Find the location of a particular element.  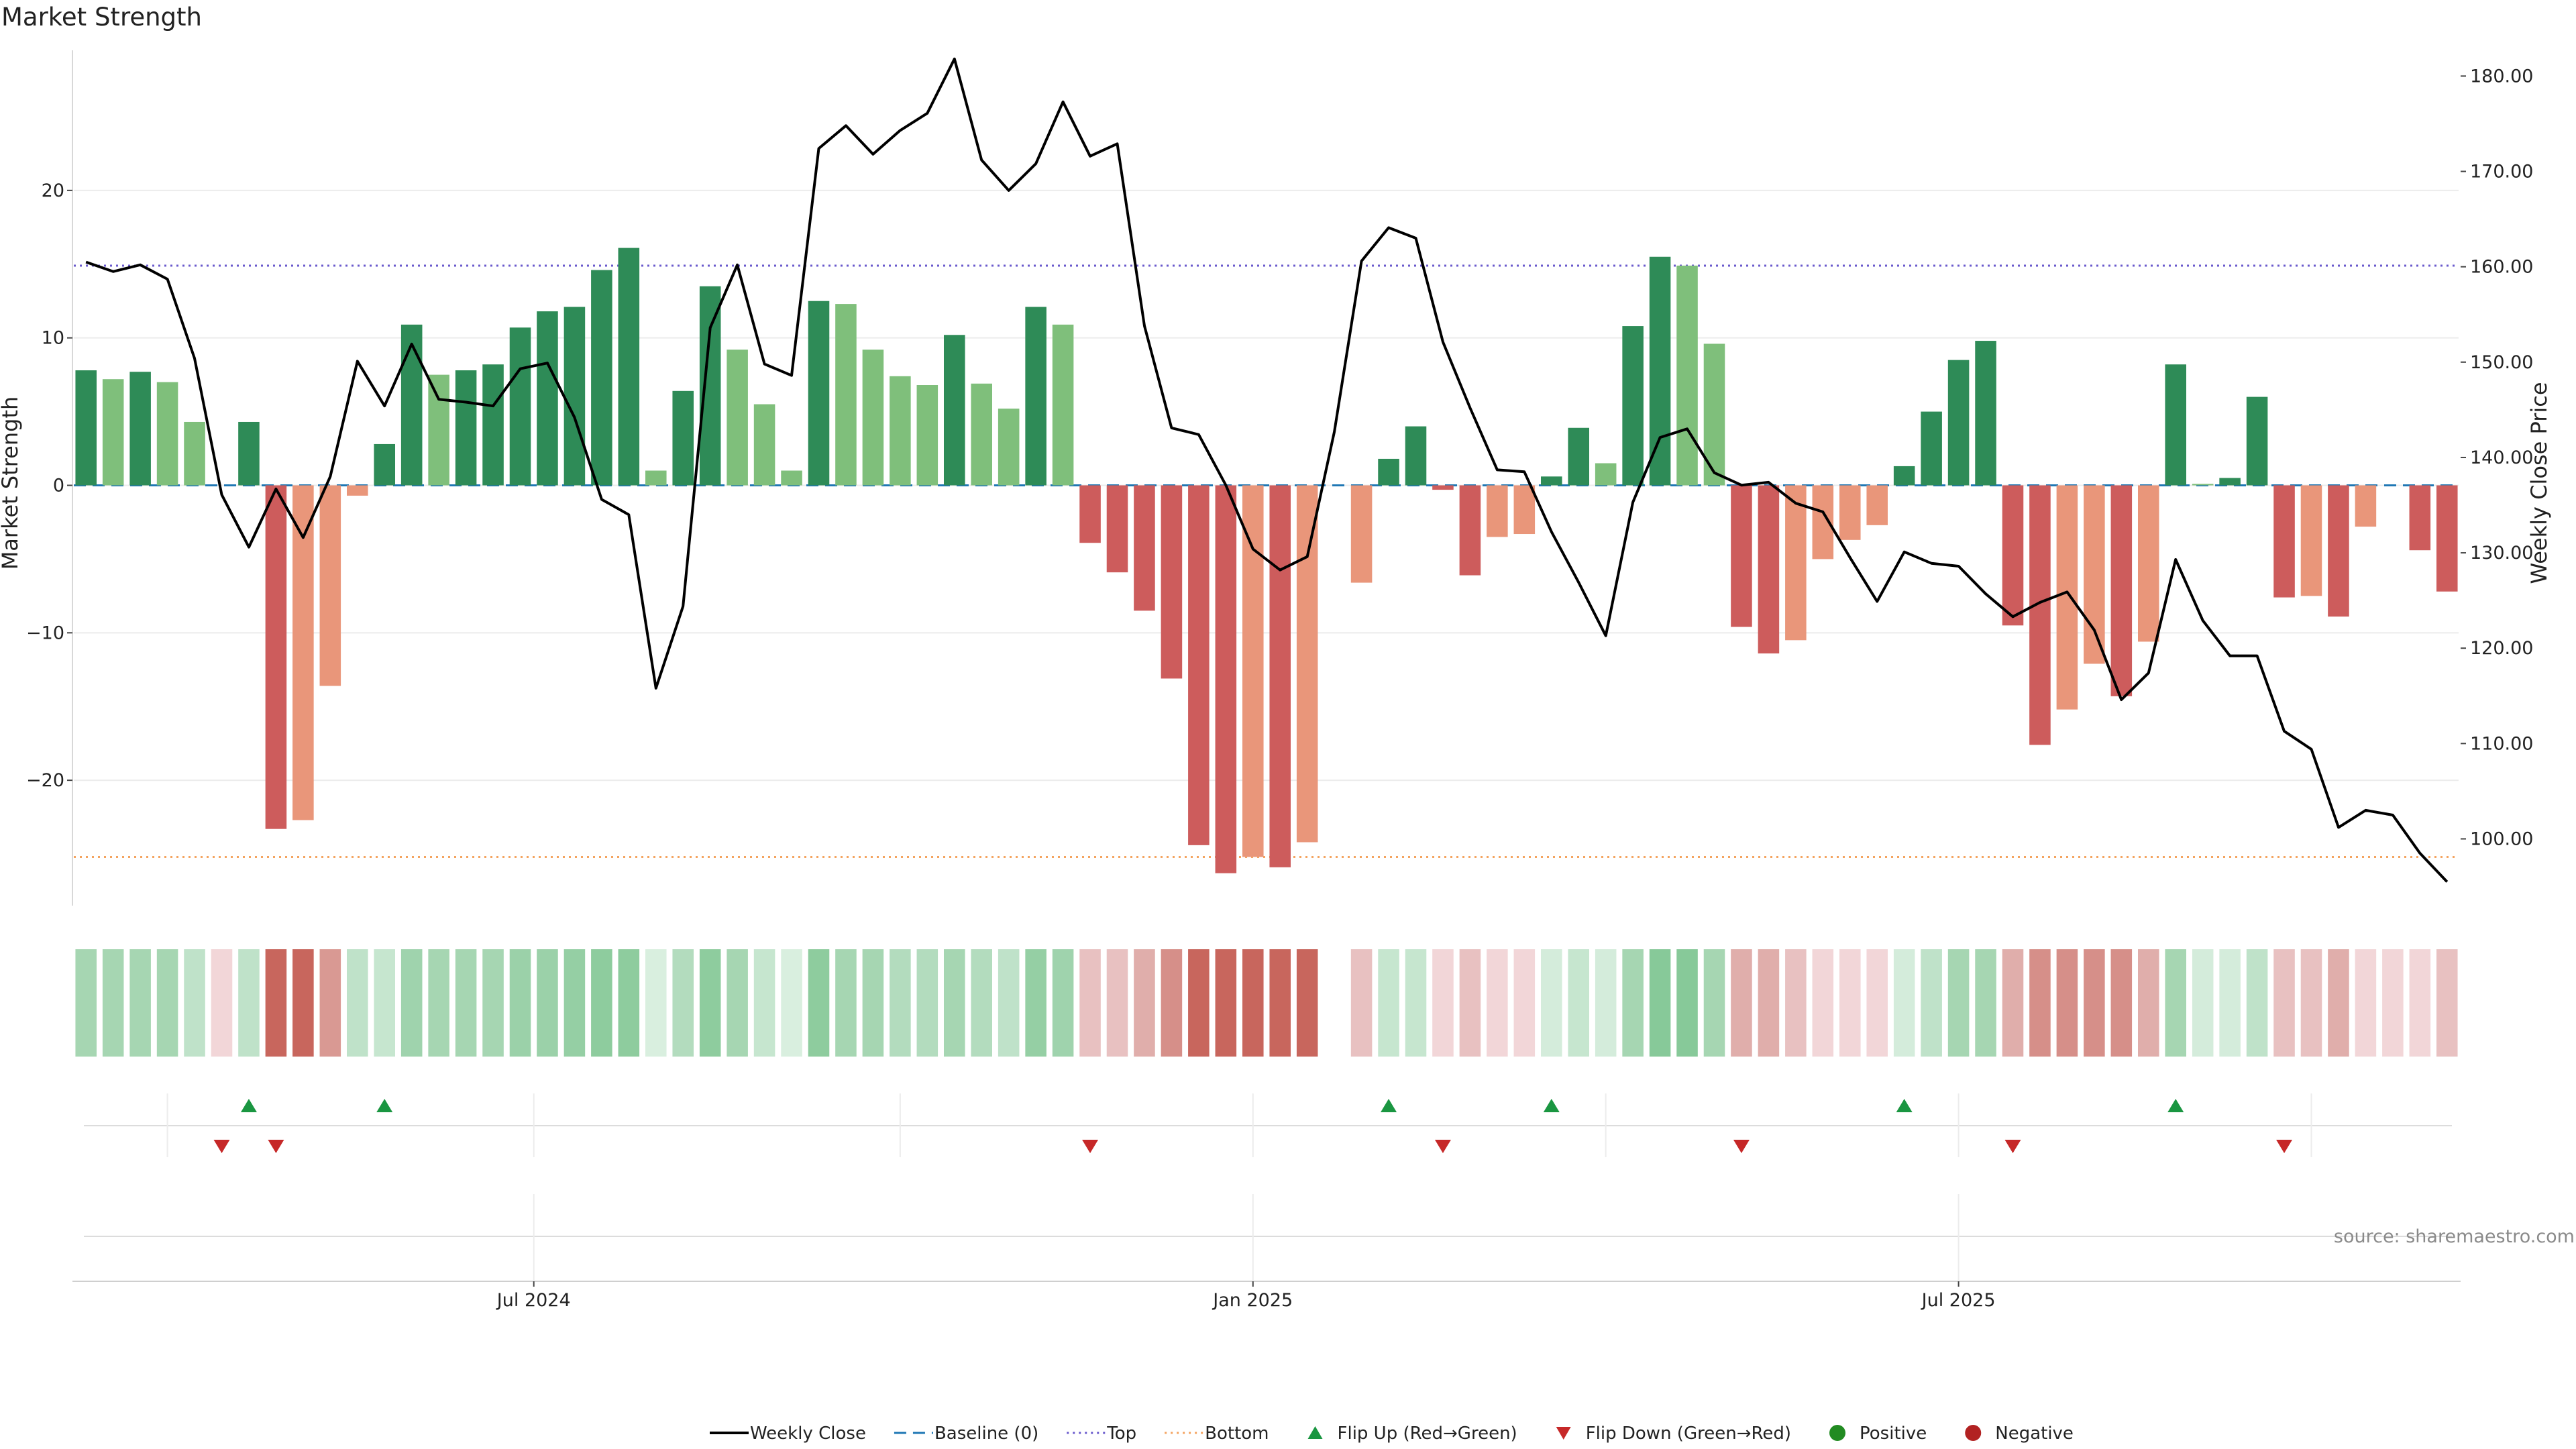

flip-markers-panel is located at coordinates (1266, 1187).